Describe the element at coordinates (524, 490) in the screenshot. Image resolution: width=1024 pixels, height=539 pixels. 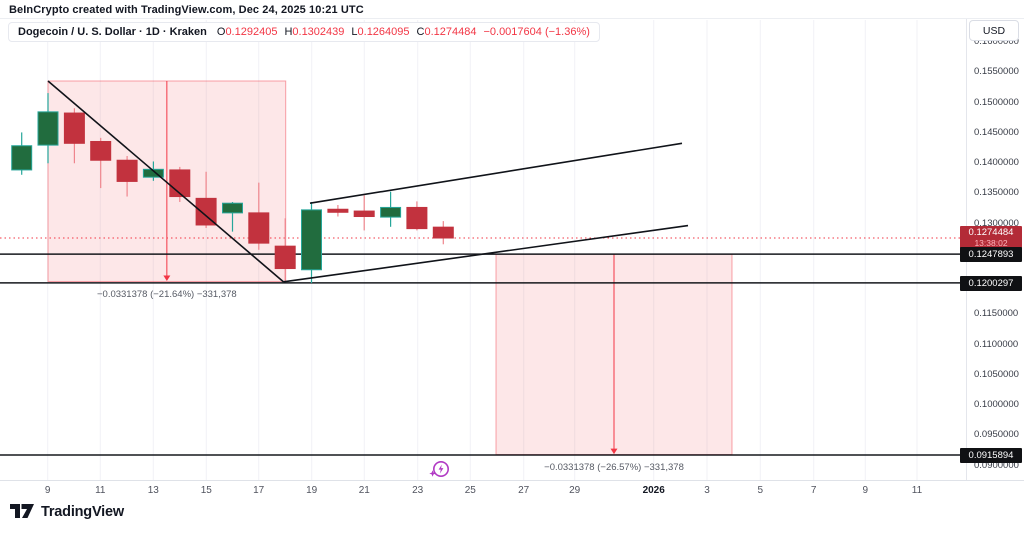
I see `time-axis-label: 27` at that location.